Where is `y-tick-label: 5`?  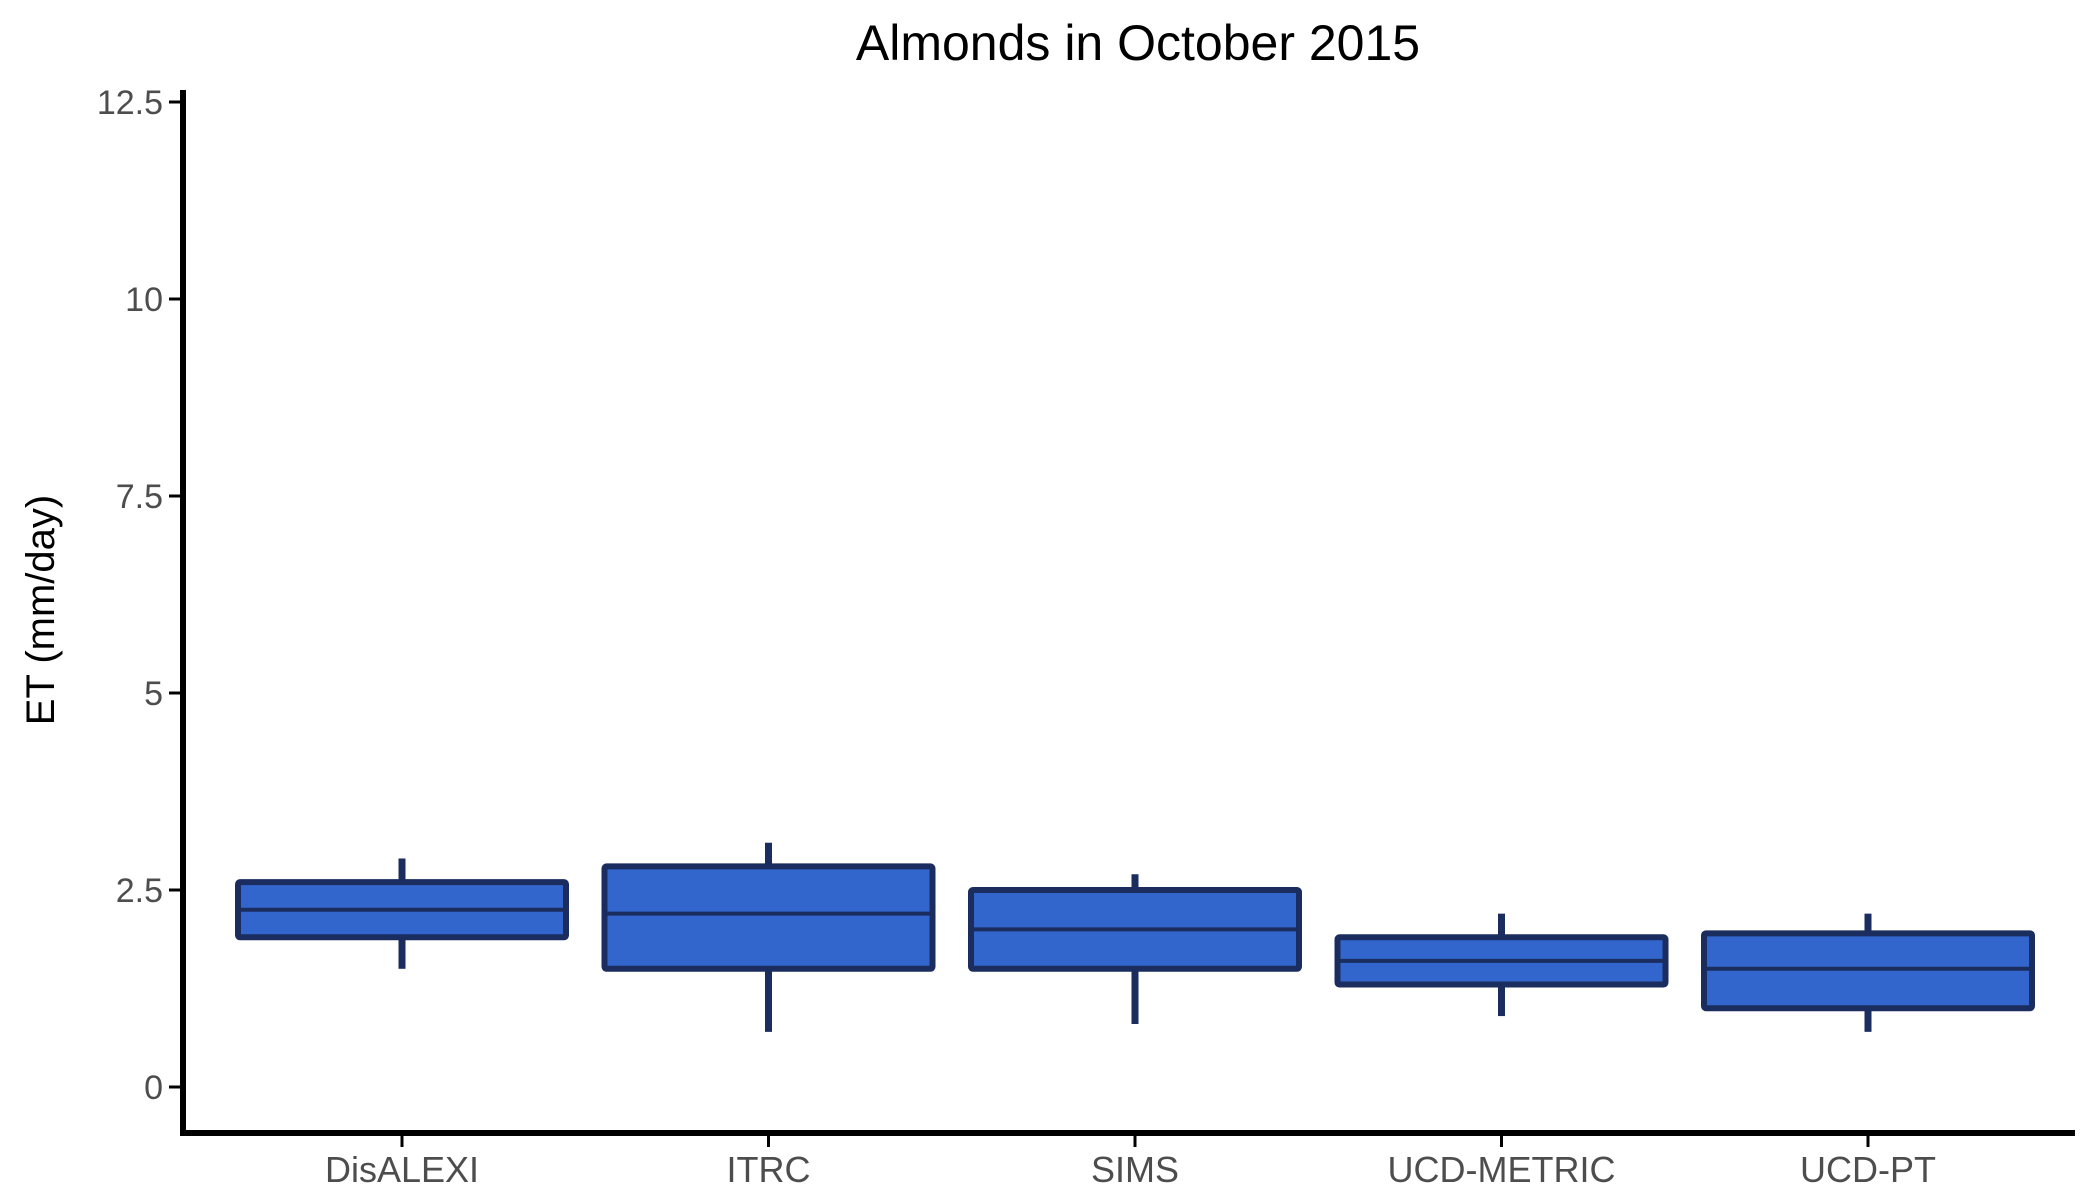
y-tick-label: 5 is located at coordinates (153, 694).